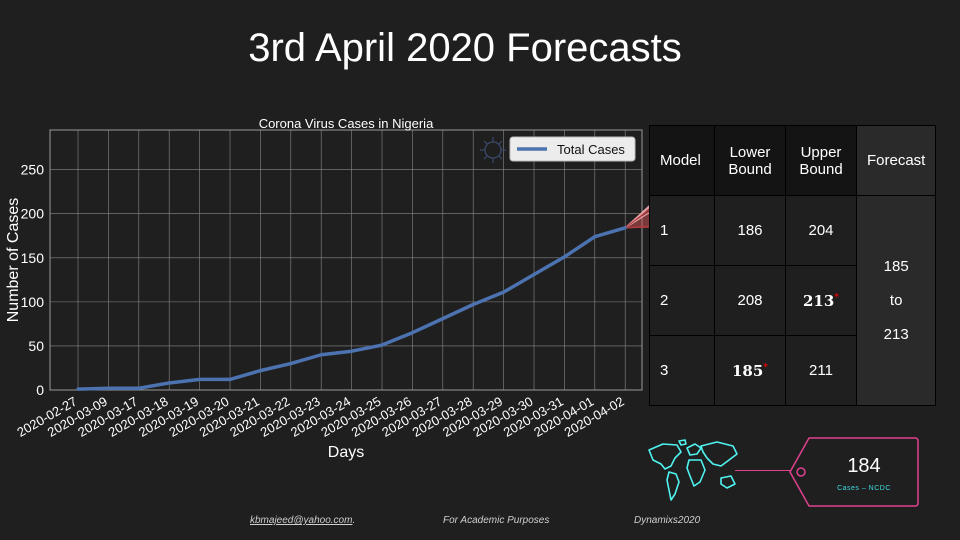 The height and width of the screenshot is (540, 960). What do you see at coordinates (354, 520) in the screenshot?
I see `footer-email-suffix: .` at bounding box center [354, 520].